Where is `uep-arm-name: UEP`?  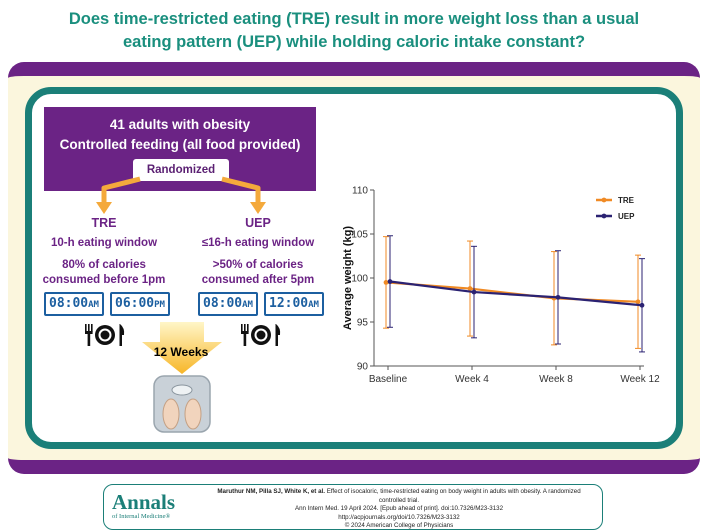 uep-arm-name: UEP is located at coordinates (258, 223).